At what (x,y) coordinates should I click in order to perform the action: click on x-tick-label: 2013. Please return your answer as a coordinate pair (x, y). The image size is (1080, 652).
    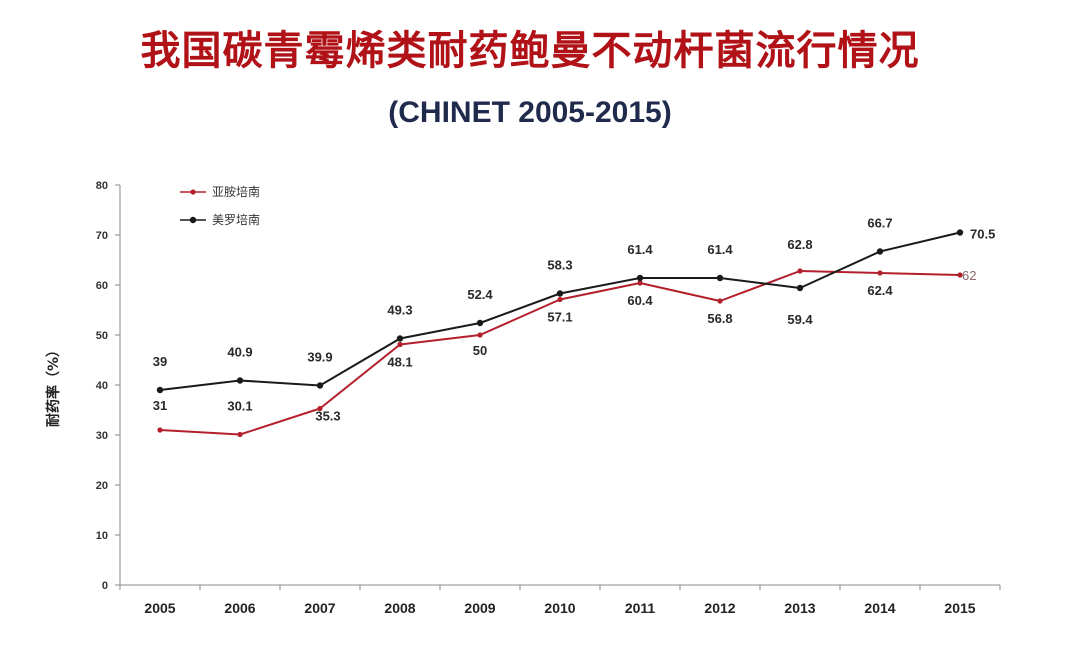
    Looking at the image, I should click on (799, 608).